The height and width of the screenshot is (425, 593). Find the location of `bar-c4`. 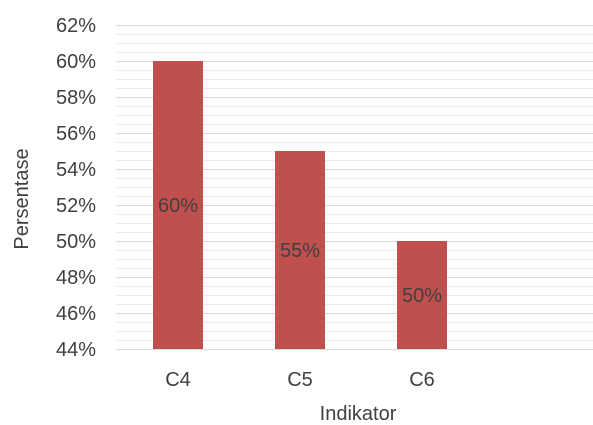

bar-c4 is located at coordinates (178, 205).